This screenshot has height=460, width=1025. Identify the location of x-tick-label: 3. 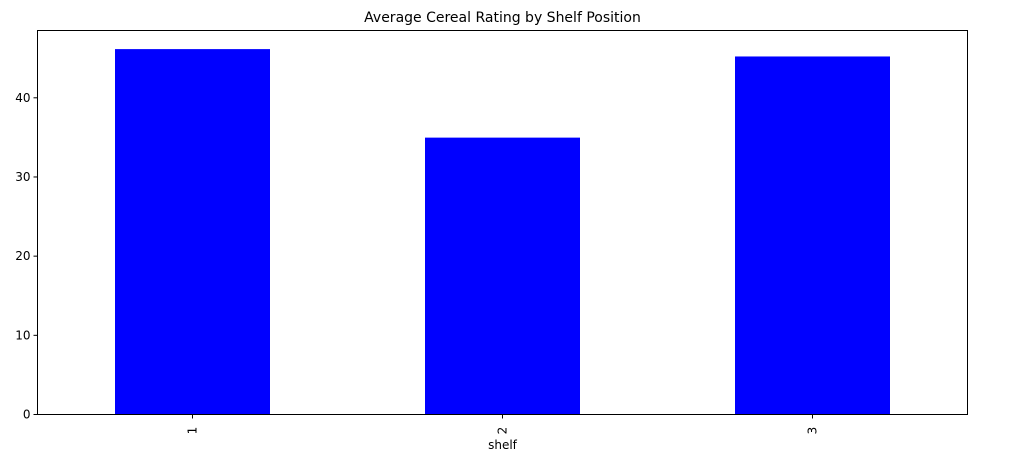
(813, 431).